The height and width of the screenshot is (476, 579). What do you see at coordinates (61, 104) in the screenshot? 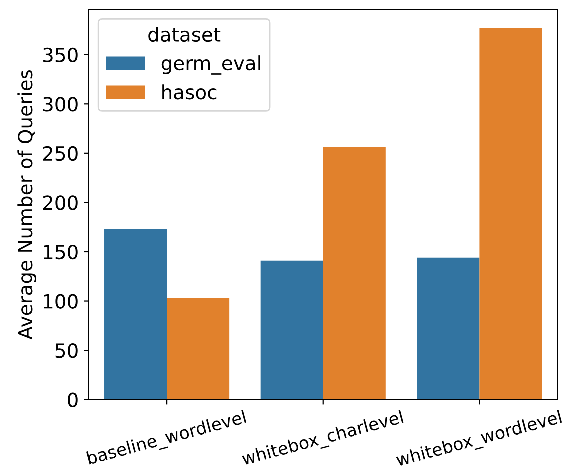
I see `y-tick-label: 300` at bounding box center [61, 104].